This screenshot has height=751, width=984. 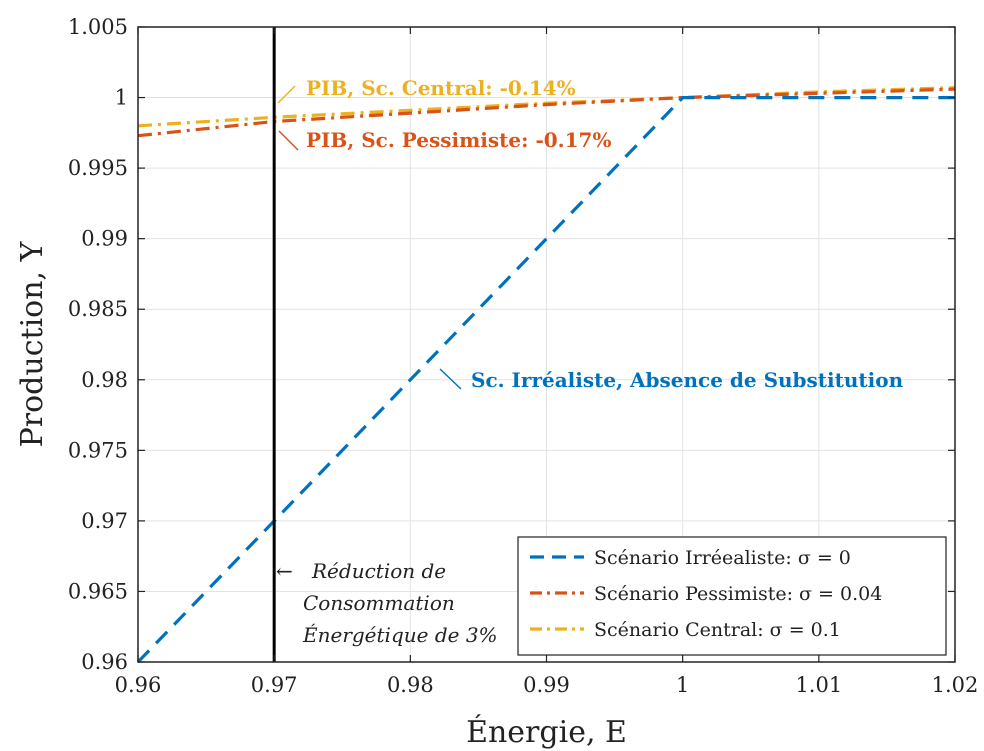 What do you see at coordinates (138, 685) in the screenshot?
I see `x-tick-label: 0.96` at bounding box center [138, 685].